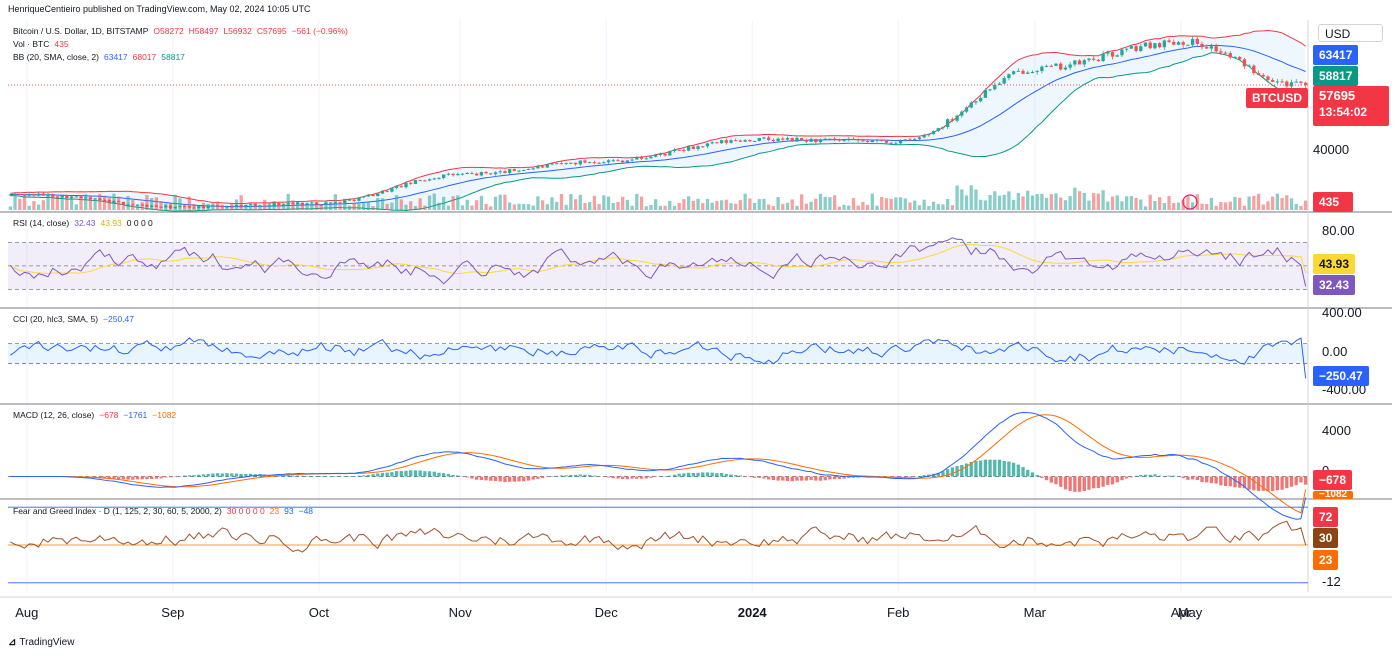 This screenshot has height=657, width=1400. Describe the element at coordinates (97, 415) in the screenshot. I see `macd-legend: MACD (12, 26, close) −678 −1761 −1082` at that location.